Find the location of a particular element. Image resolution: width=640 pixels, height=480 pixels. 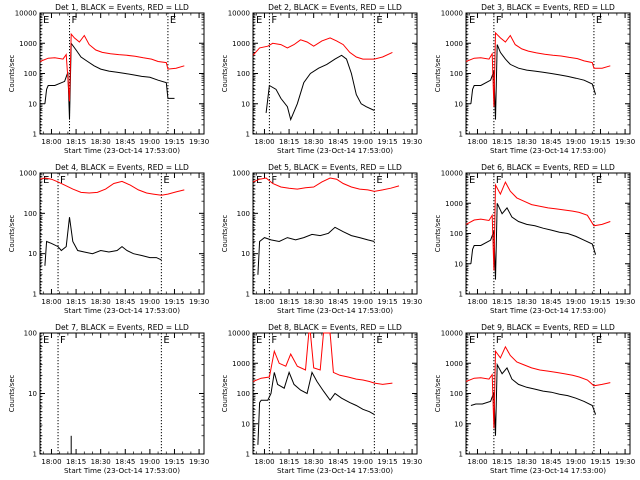

chart-title: Det 2, BLACK = Events, RED = LLD is located at coordinates (335, 7).